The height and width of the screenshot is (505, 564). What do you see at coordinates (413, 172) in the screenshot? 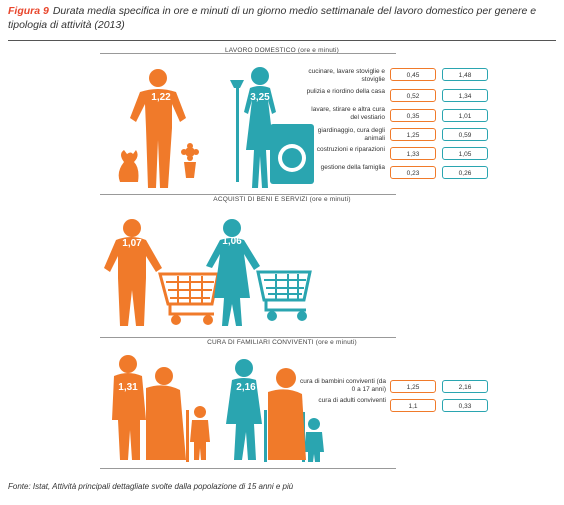
I see `male-value: 0,23` at bounding box center [413, 172].